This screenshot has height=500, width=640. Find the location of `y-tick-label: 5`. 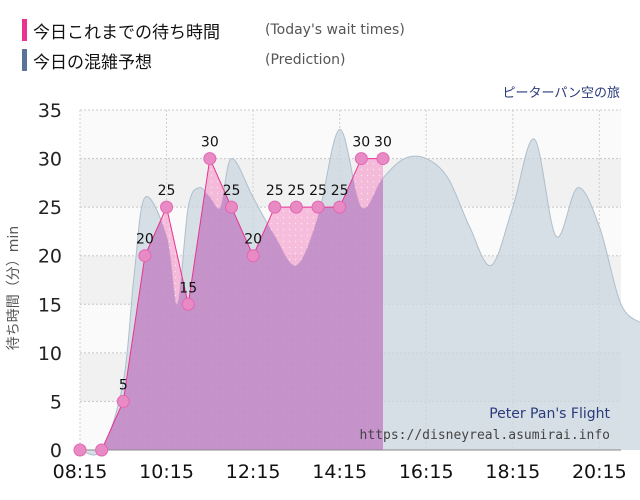

y-tick-label: 5 is located at coordinates (56, 402).